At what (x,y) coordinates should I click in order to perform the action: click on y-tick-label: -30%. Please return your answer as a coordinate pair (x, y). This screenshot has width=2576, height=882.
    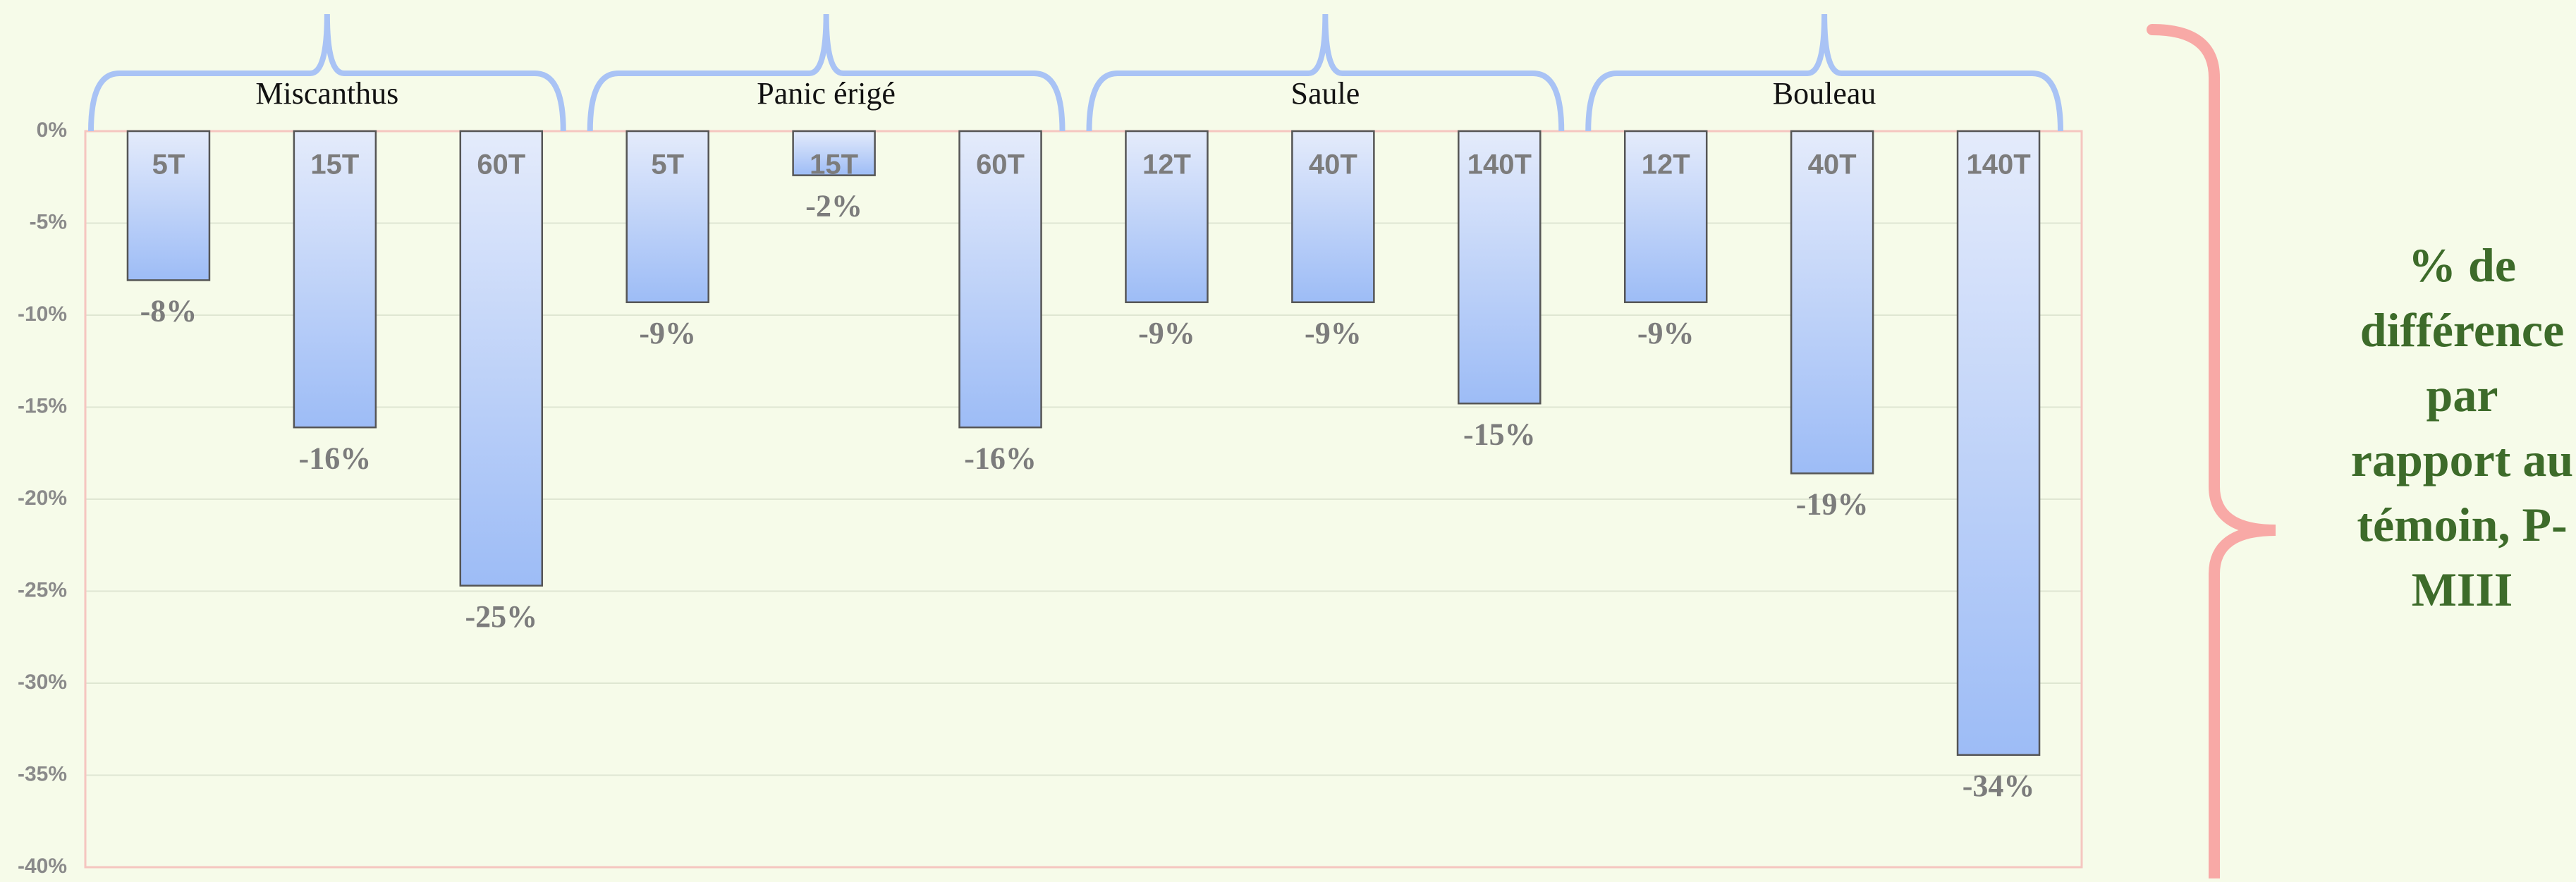
    Looking at the image, I should click on (43, 682).